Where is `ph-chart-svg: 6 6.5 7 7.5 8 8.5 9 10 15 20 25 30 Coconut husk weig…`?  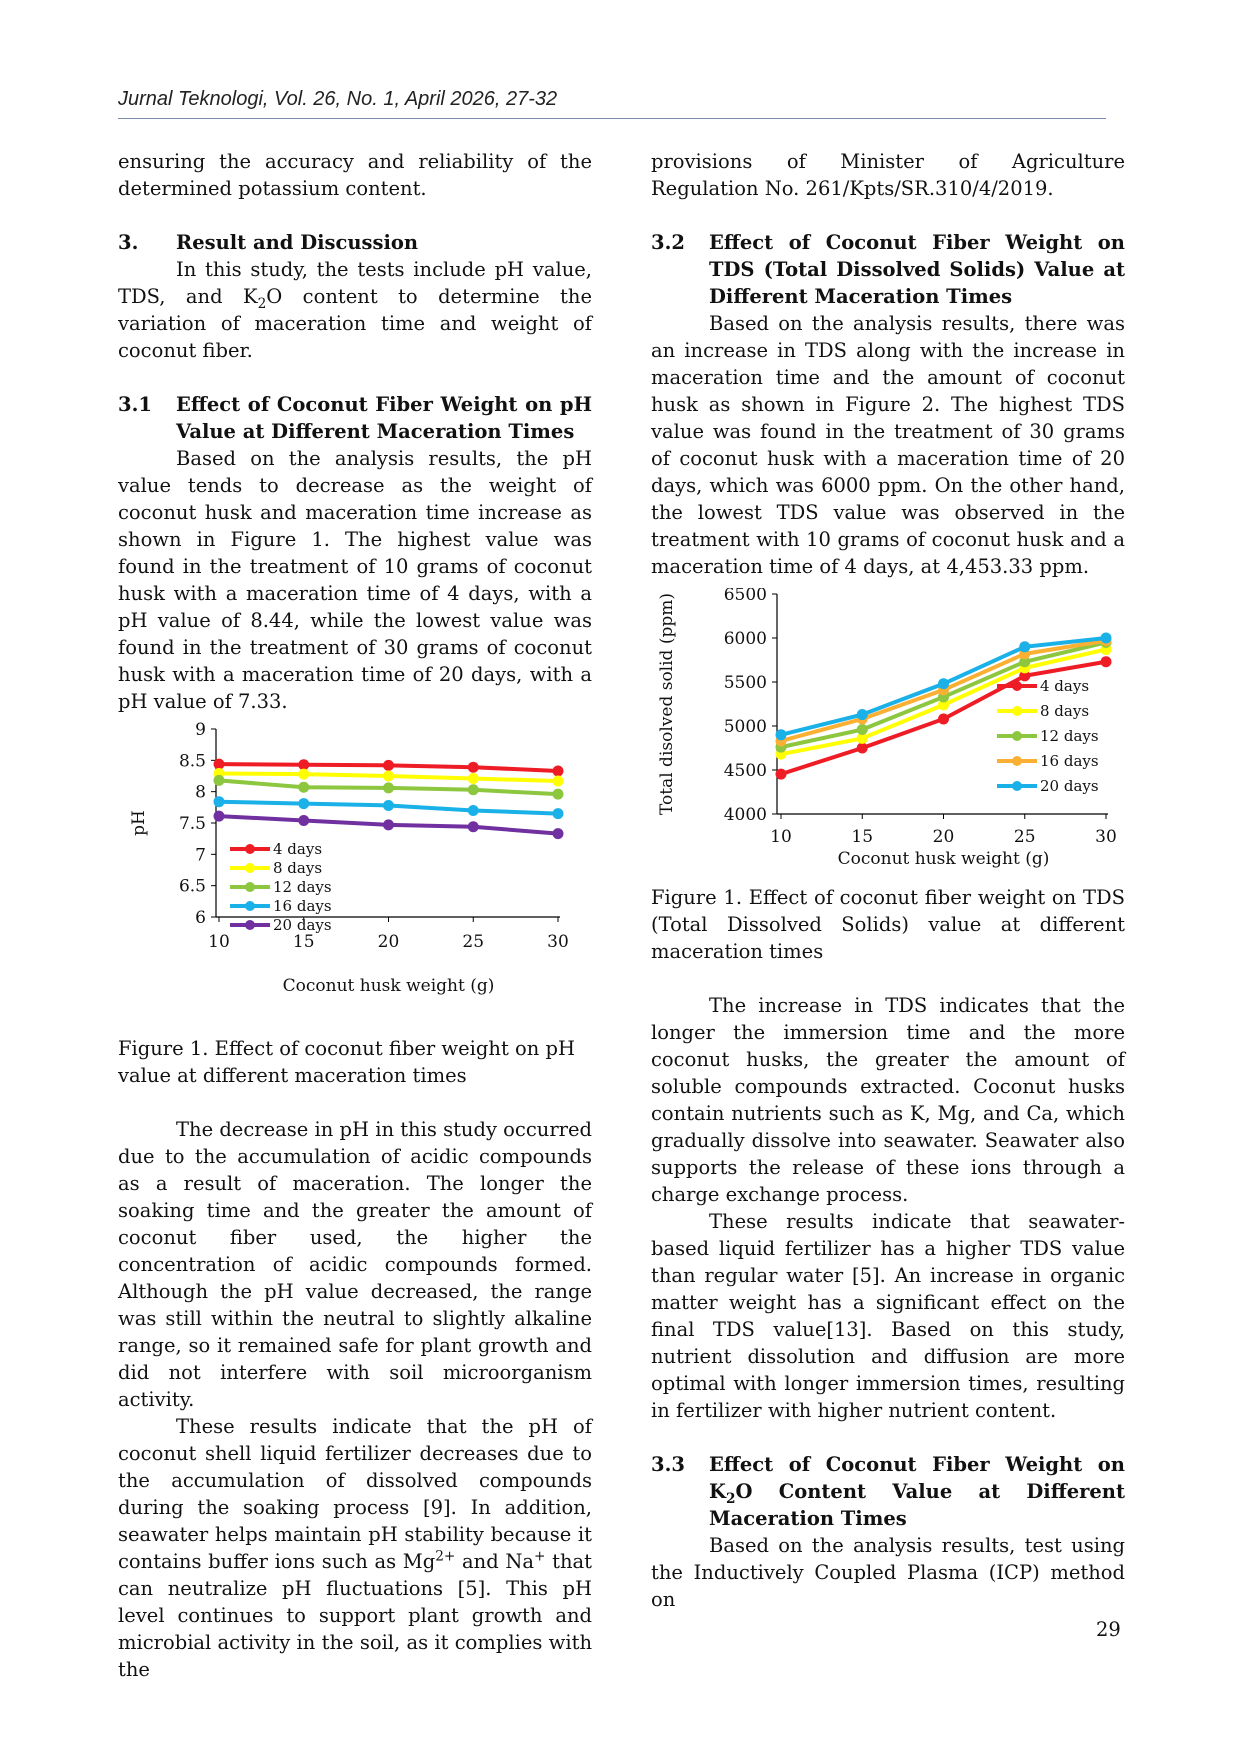 ph-chart-svg: 6 6.5 7 7.5 8 8.5 9 10 15 20 25 30 Coconut husk weig… is located at coordinates (349, 858).